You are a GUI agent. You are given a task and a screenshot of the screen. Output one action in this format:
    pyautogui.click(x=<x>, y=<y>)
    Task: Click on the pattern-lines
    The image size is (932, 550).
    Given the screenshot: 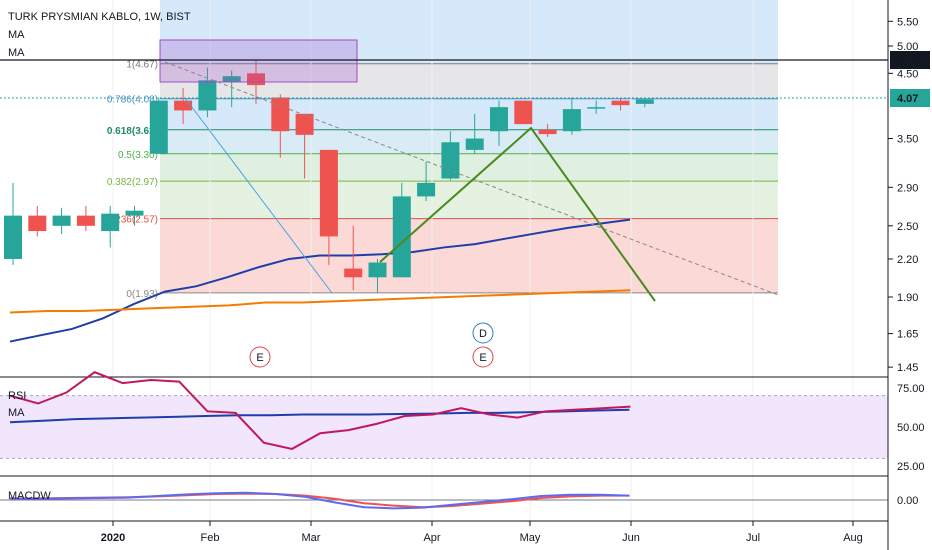 What is the action you would take?
    pyautogui.click(x=517, y=214)
    